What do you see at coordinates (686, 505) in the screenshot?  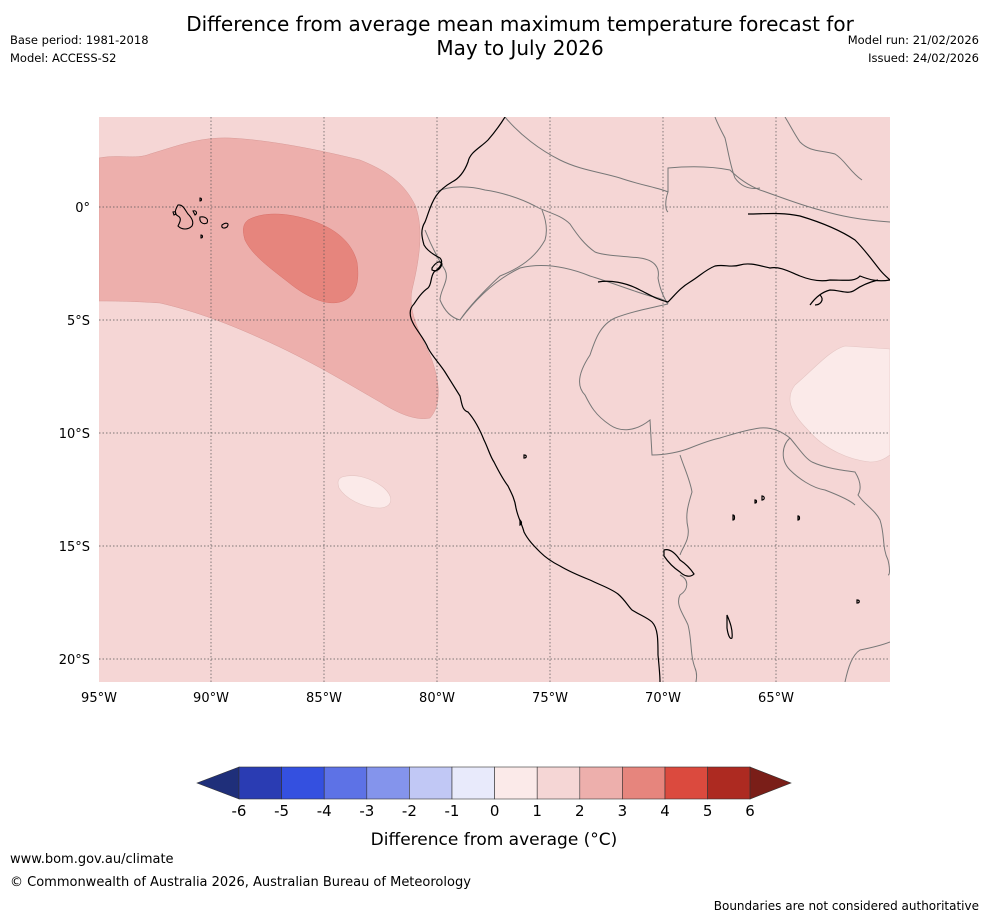 I see `border-peru-bolivia` at bounding box center [686, 505].